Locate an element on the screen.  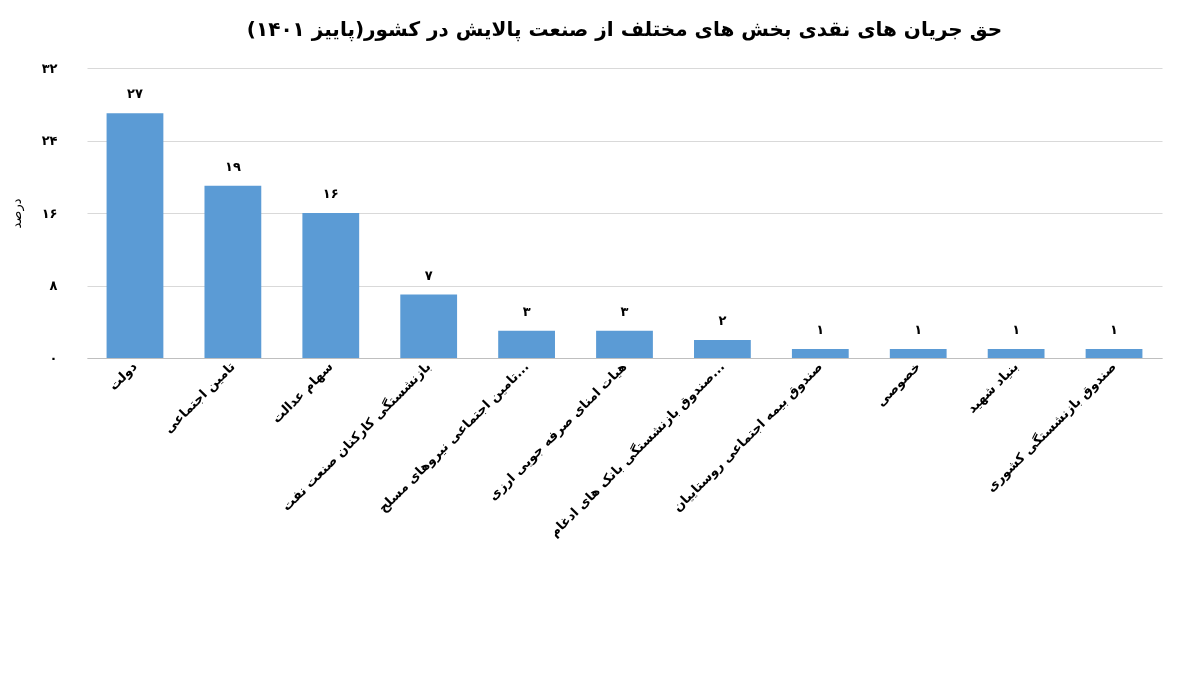
y-tick-label: ۲۴ is located at coordinates (49, 140).